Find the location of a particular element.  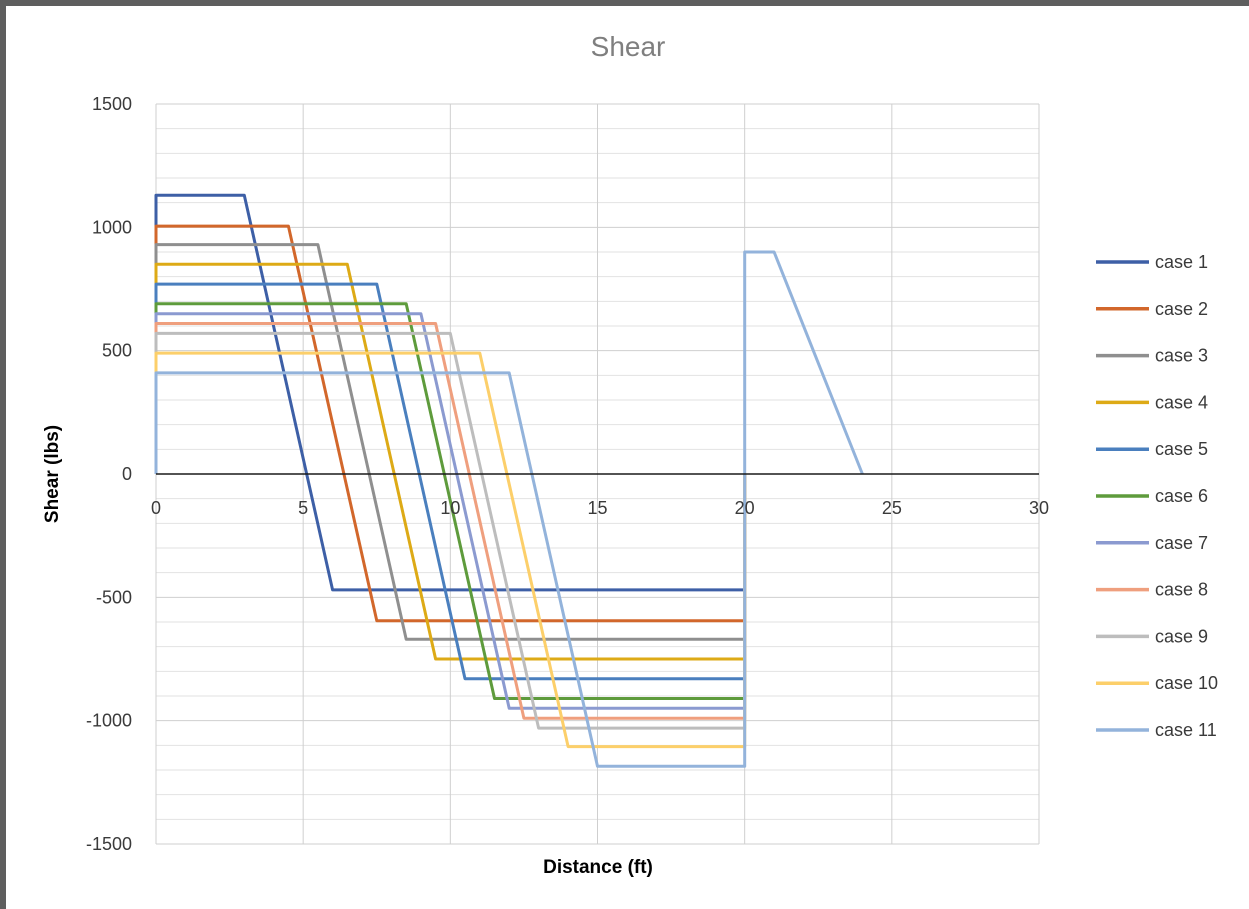

y-tick-label: 0 is located at coordinates (127, 474).